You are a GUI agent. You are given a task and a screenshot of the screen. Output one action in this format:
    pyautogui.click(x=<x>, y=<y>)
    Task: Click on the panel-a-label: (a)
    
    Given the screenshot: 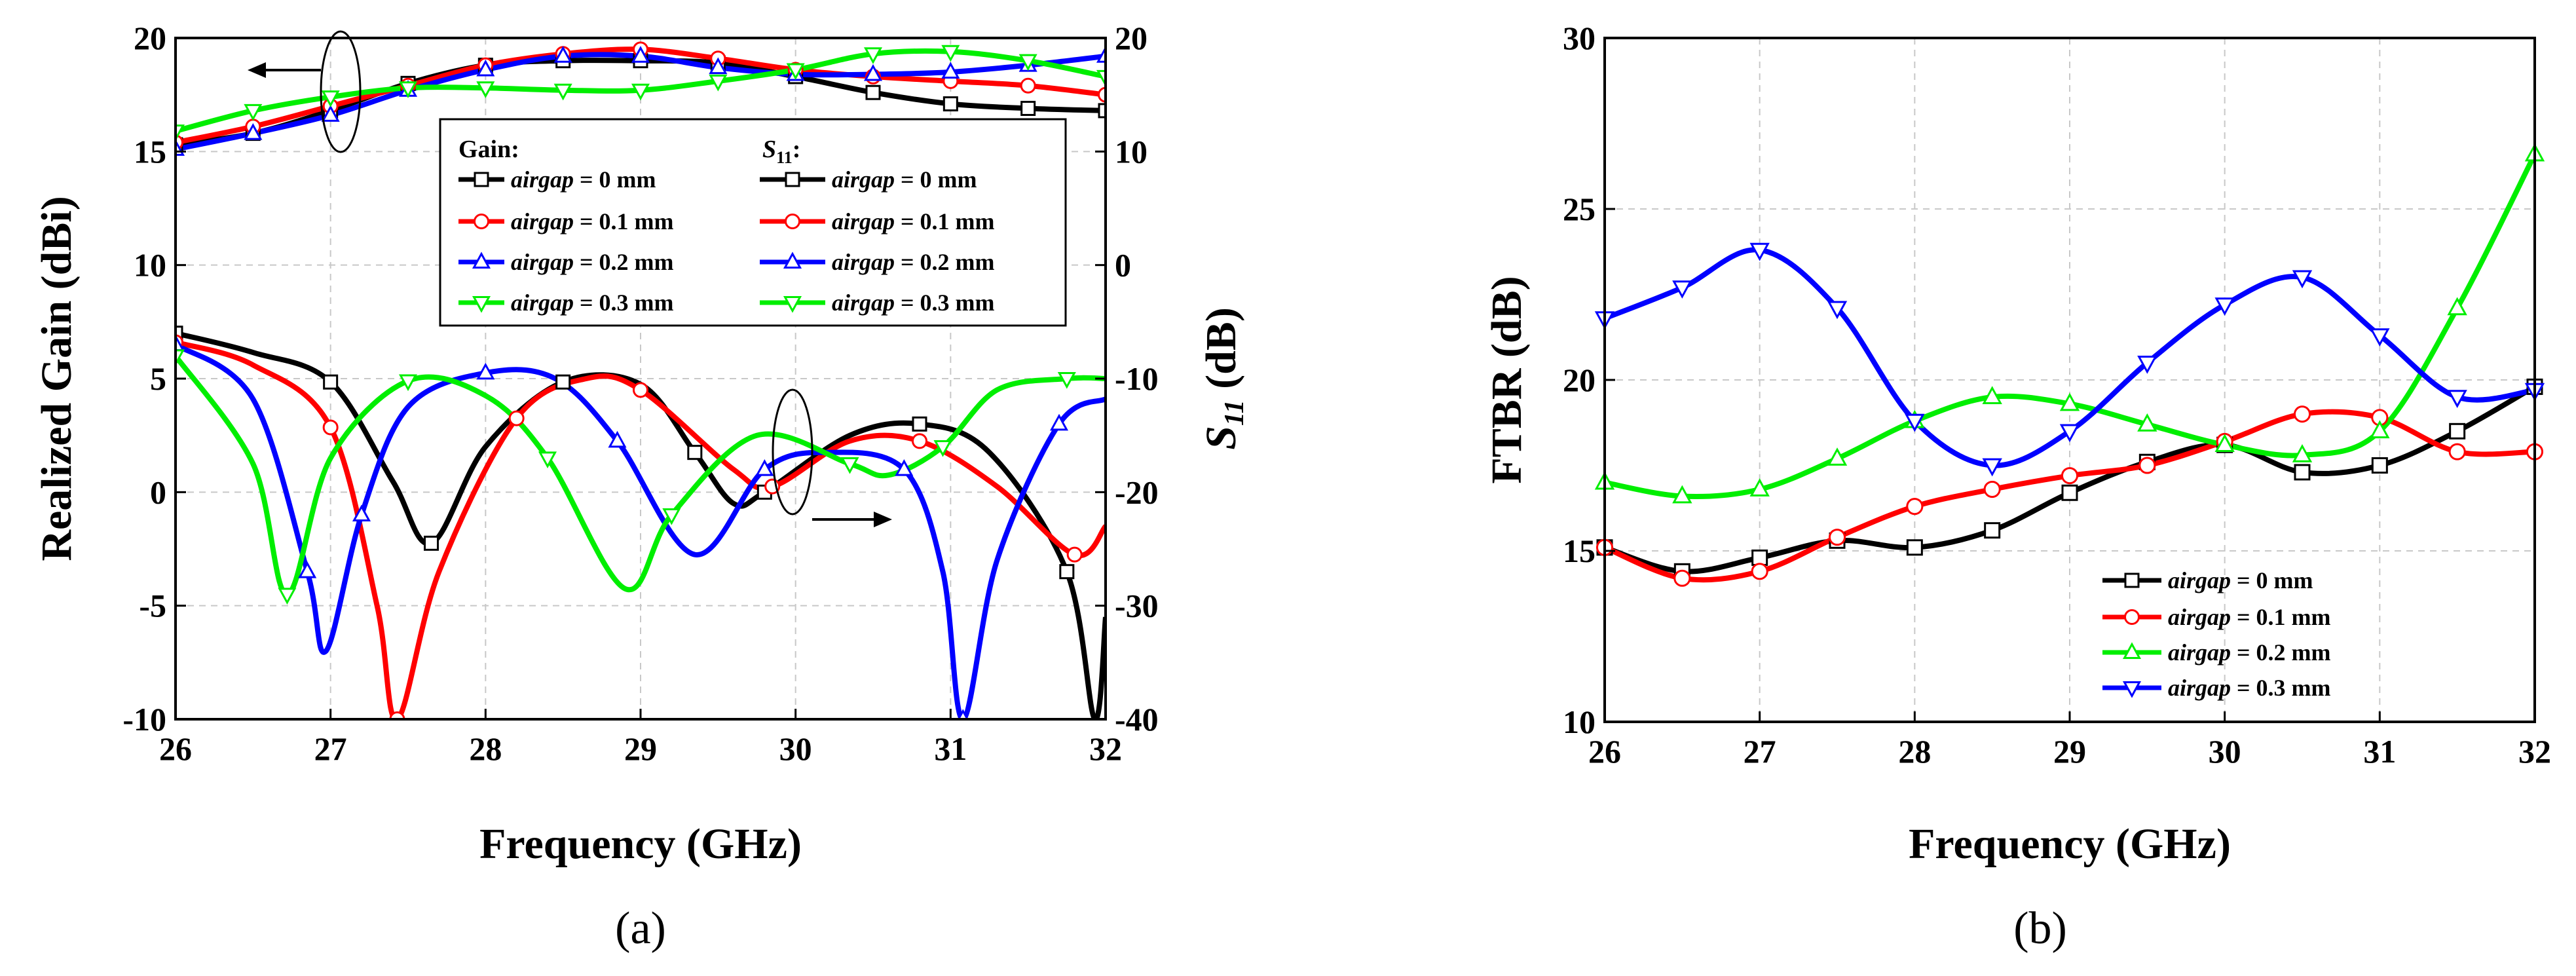 What is the action you would take?
    pyautogui.click(x=640, y=928)
    